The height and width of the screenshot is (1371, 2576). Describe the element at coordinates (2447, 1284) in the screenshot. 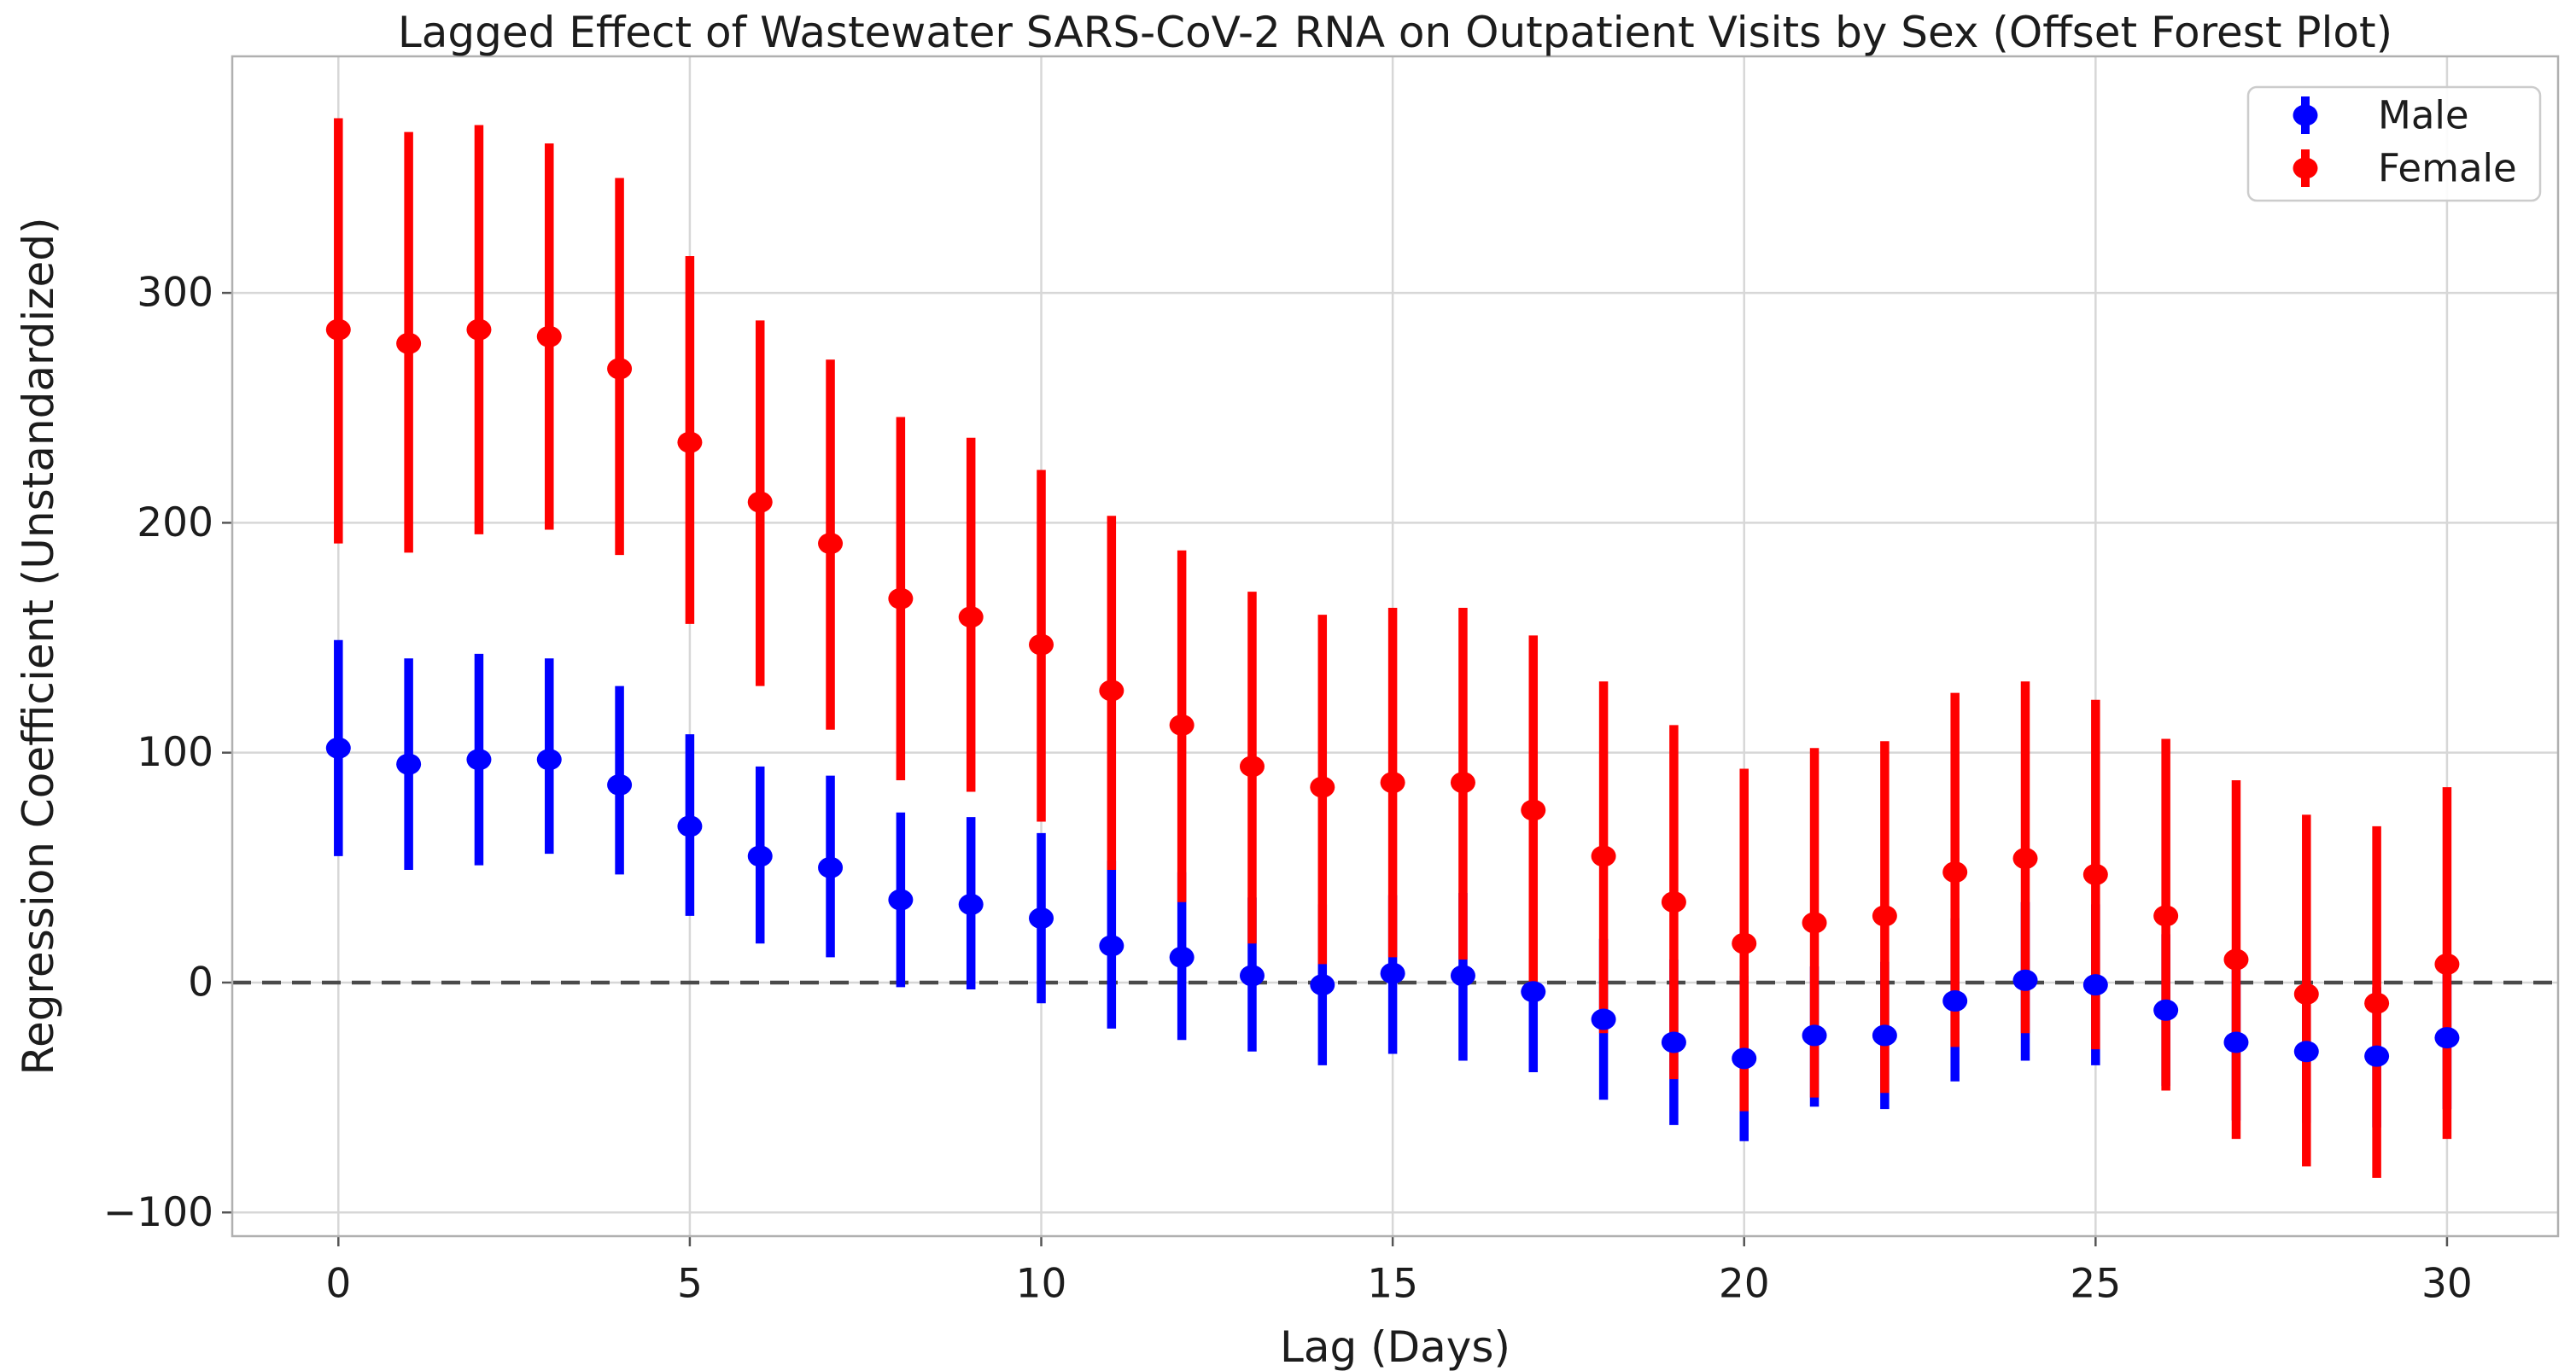

I see `x-tick-label: 30` at that location.